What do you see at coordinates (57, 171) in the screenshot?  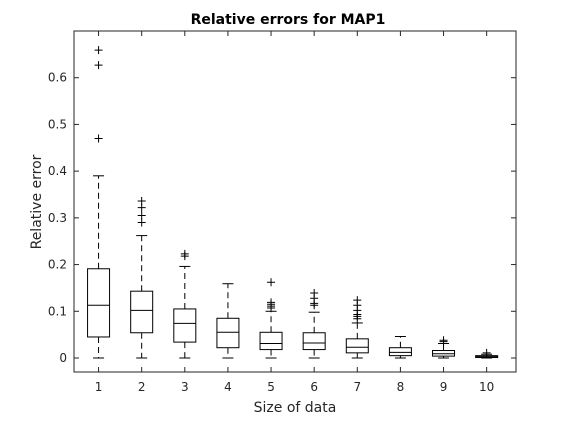 I see `y-tick-label: 0.4` at bounding box center [57, 171].